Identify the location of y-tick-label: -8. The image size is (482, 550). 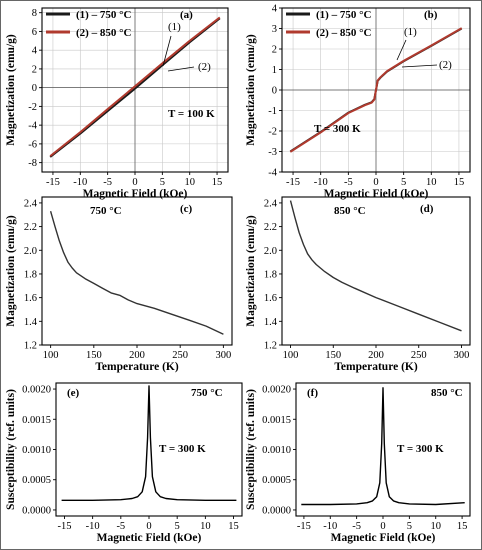
(32, 163).